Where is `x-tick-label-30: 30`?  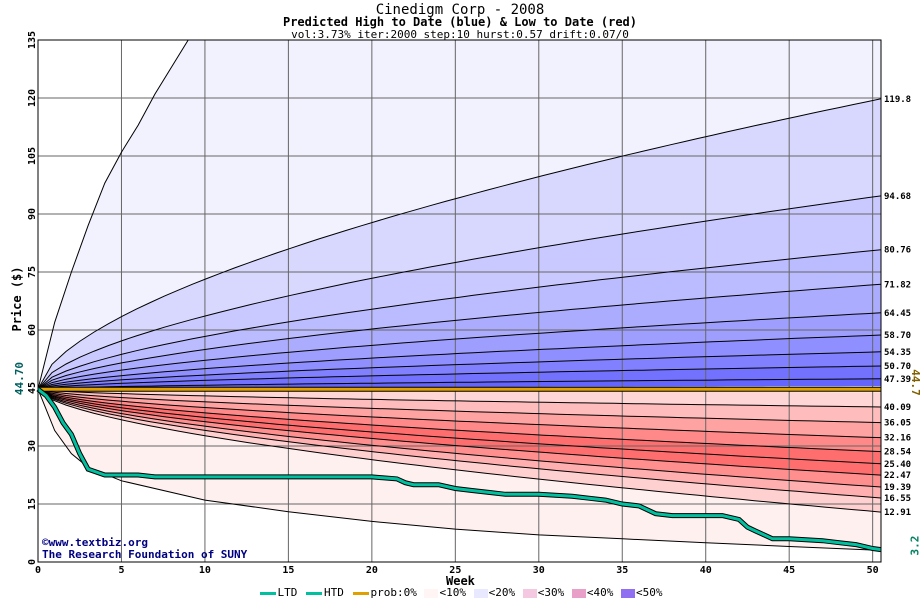 x-tick-label-30: 30 is located at coordinates (539, 570).